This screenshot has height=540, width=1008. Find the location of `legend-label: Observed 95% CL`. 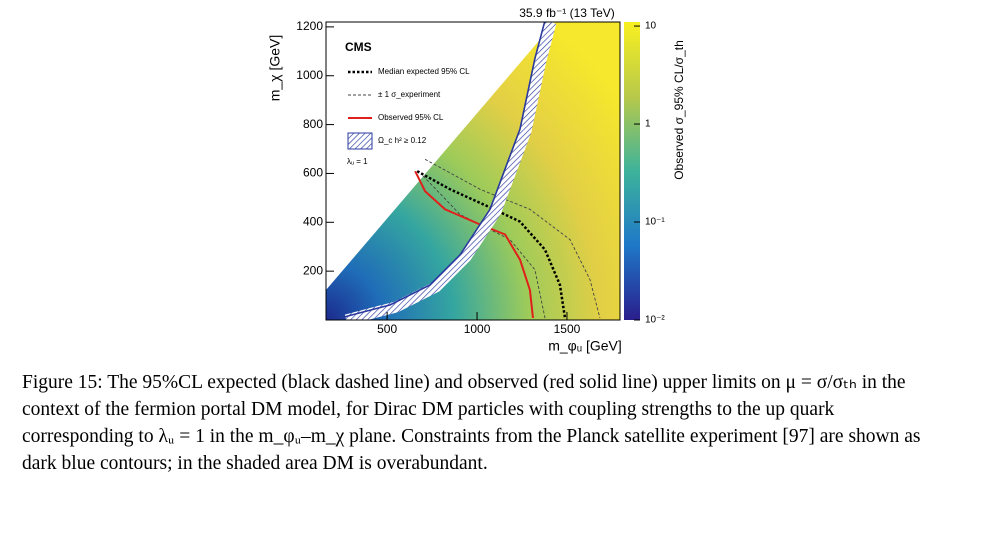

legend-label: Observed 95% CL is located at coordinates (411, 117).